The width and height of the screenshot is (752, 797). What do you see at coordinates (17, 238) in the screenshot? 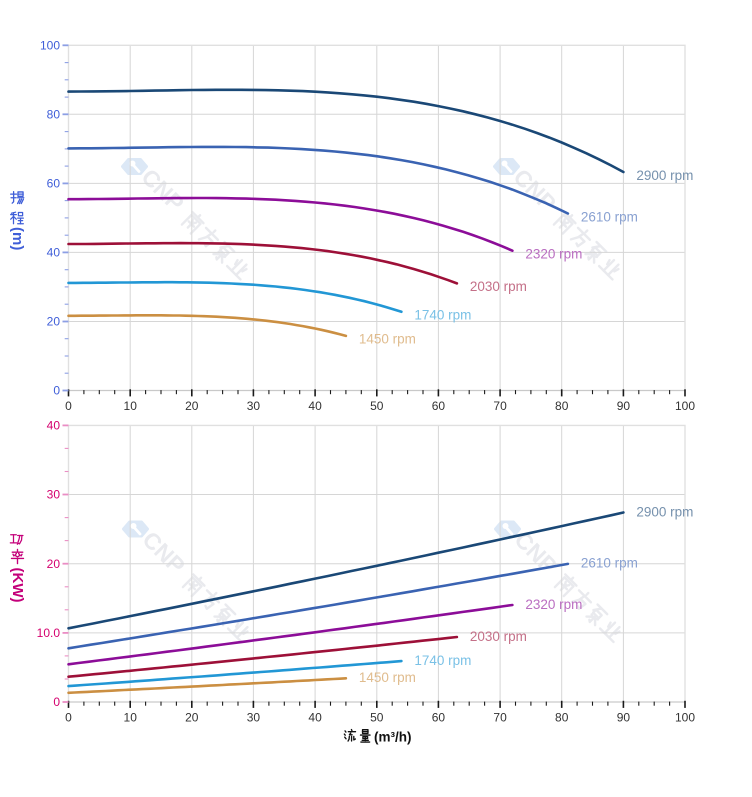
I see `svg-text: (m)` at bounding box center [17, 238].